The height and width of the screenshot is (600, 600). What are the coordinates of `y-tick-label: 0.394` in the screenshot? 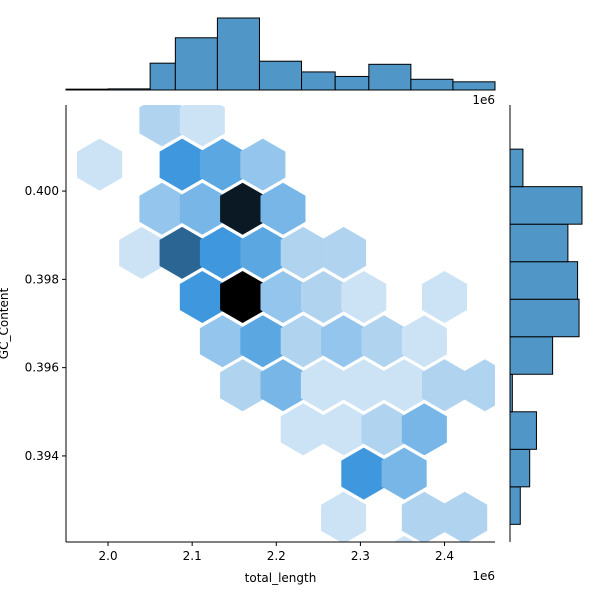 It's located at (42, 456).